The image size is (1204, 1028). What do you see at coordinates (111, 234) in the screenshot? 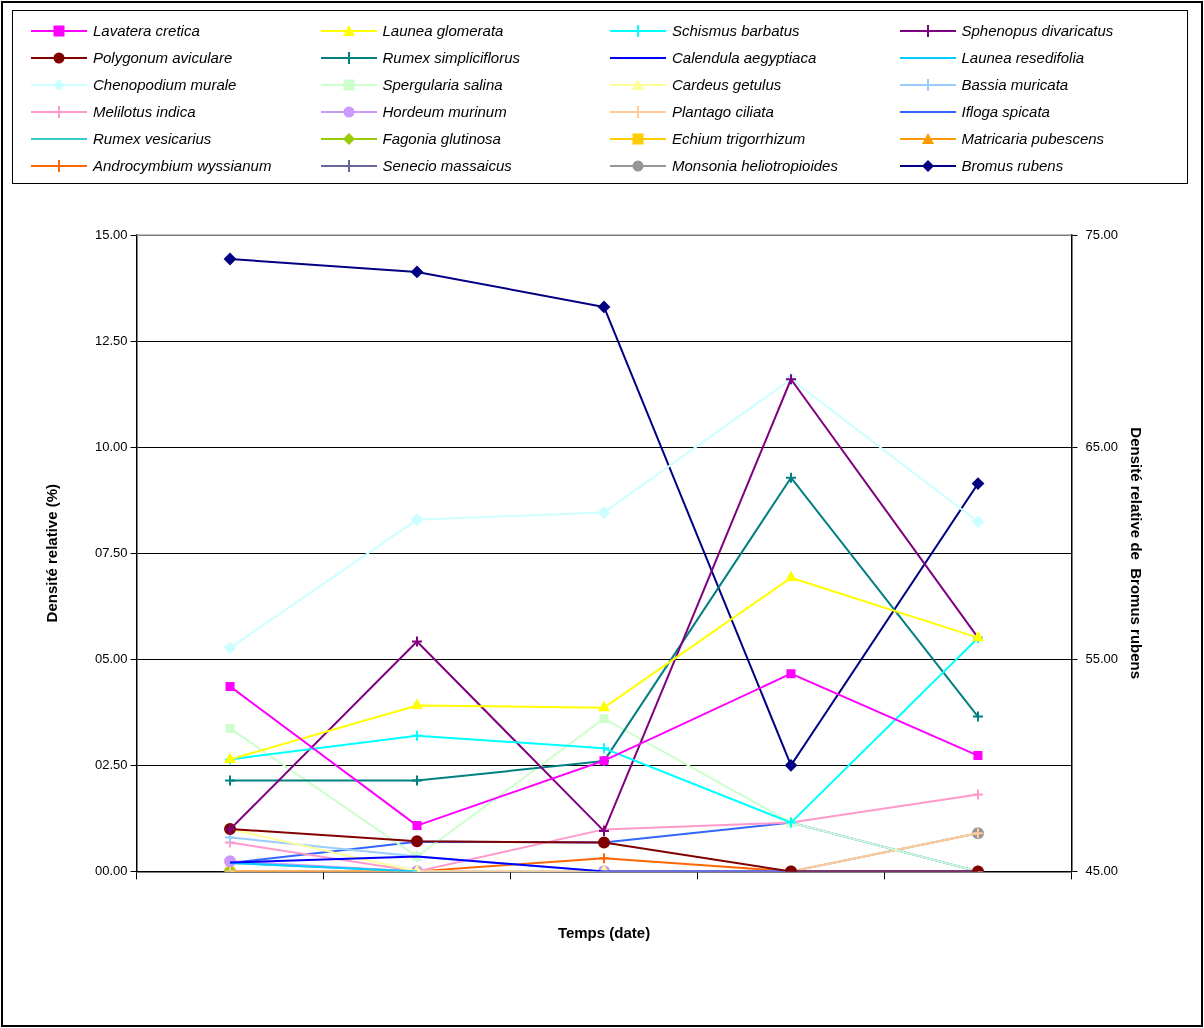
I see `y-tick-label: 15.00` at bounding box center [111, 234].